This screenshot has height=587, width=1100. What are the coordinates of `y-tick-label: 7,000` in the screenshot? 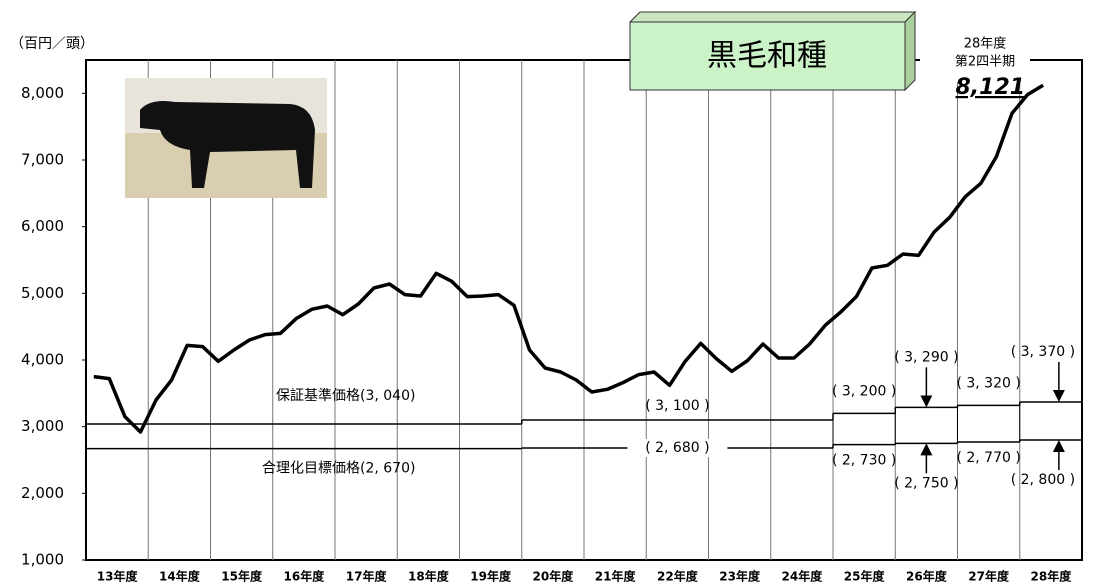 It's located at (42, 160).